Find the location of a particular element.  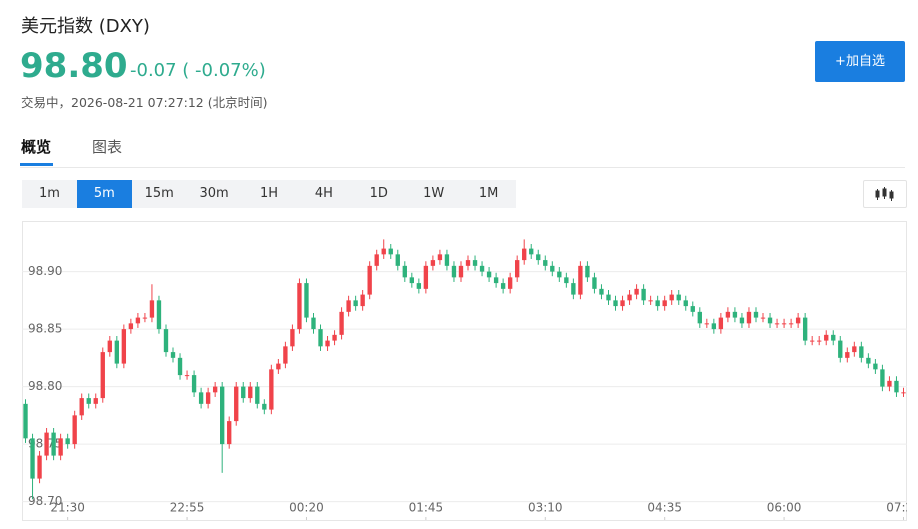

tab: 图表 is located at coordinates (107, 147).